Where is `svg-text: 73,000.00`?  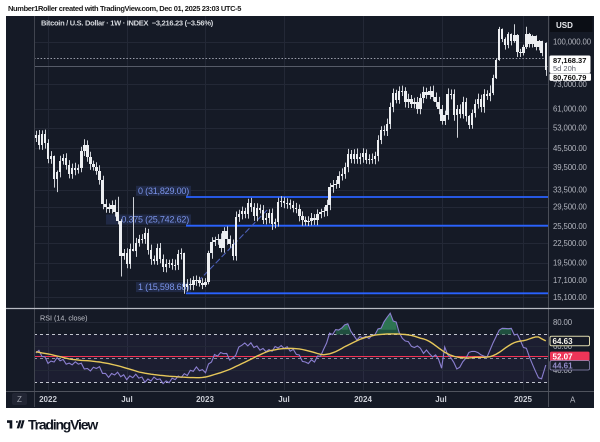
svg-text: 73,000.00 is located at coordinates (570, 84).